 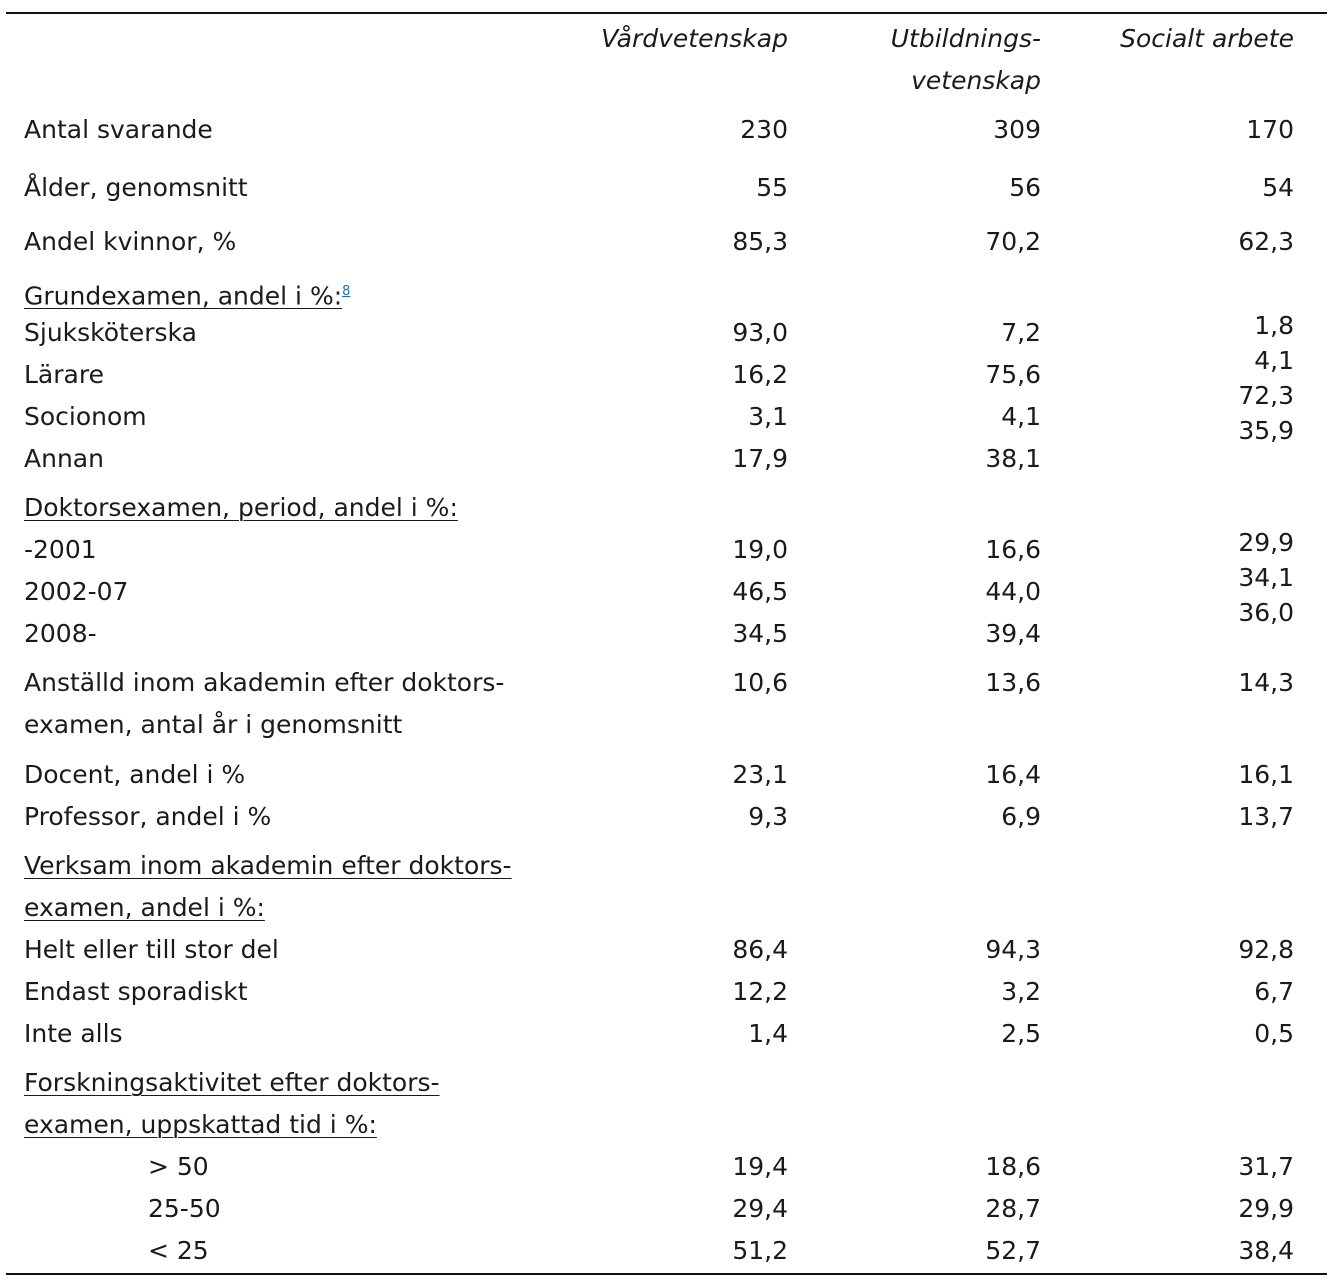 What do you see at coordinates (1013, 374) in the screenshot?
I see `cell-larare-col2: 75,6` at bounding box center [1013, 374].